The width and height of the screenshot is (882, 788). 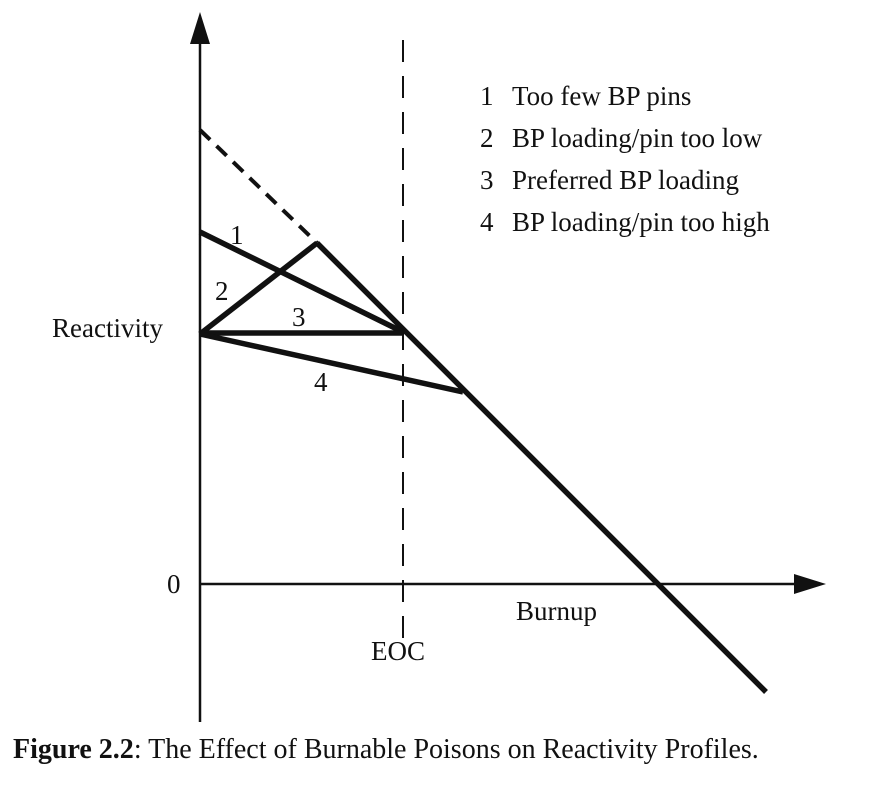 What do you see at coordinates (321, 382) in the screenshot?
I see `curve-4-label: 4` at bounding box center [321, 382].